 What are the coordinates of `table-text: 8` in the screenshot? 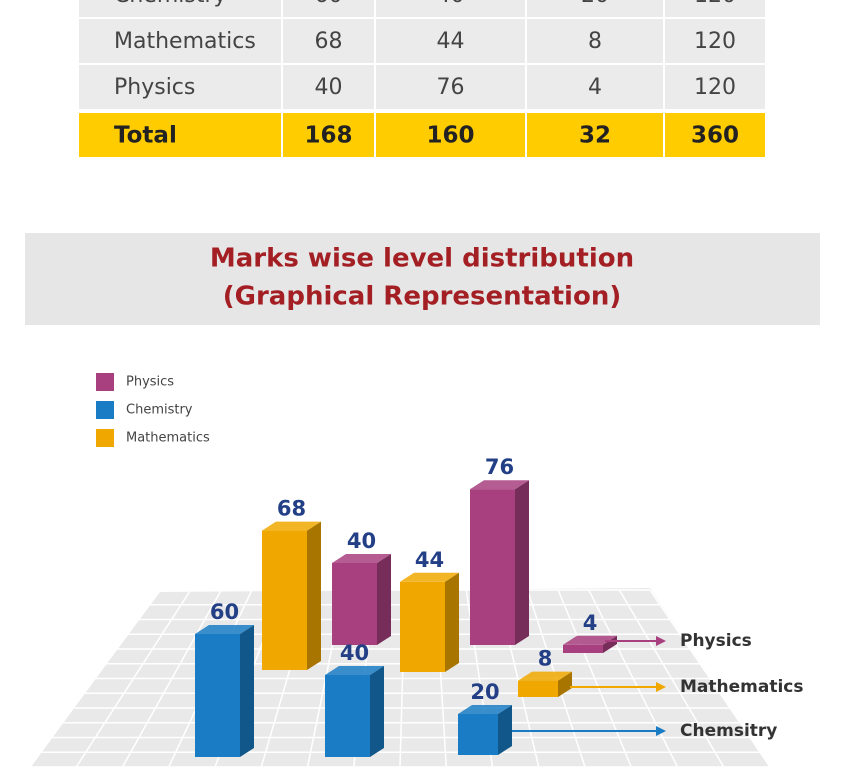 It's located at (595, 41).